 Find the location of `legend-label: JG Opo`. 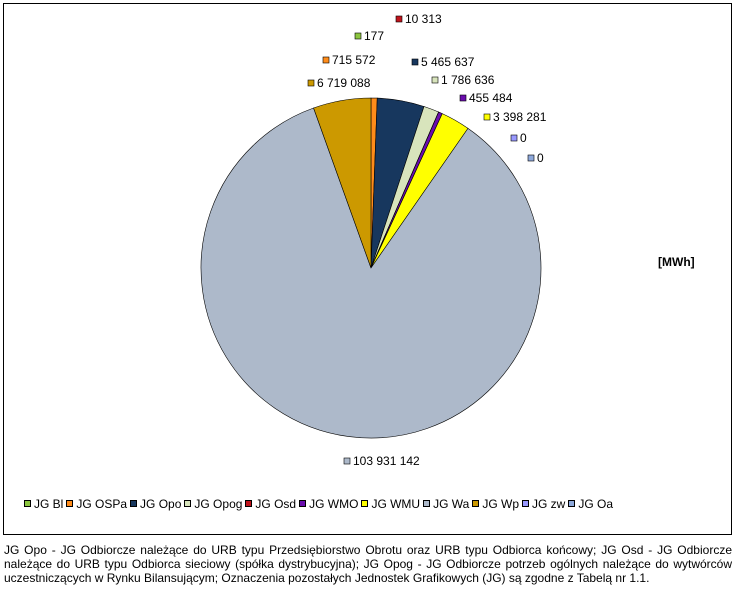

legend-label: JG Opo is located at coordinates (161, 503).